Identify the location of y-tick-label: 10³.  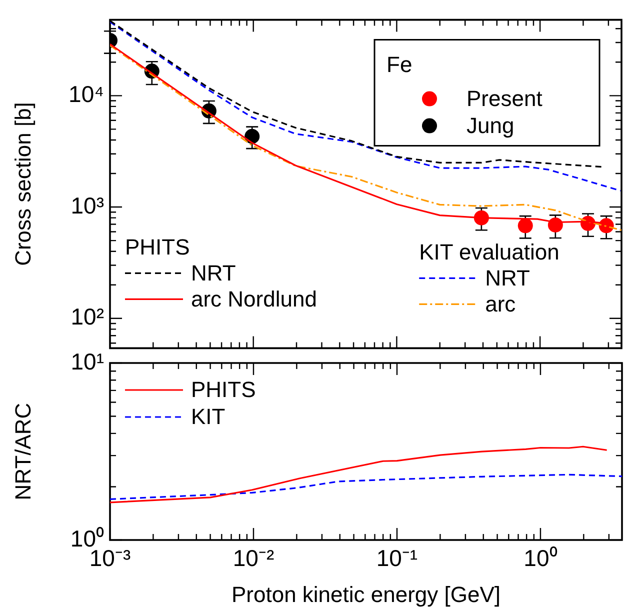
(87, 205).